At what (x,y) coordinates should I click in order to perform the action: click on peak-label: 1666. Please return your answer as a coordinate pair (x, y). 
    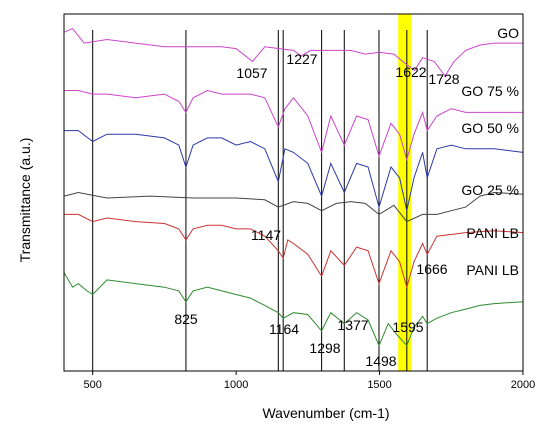
    Looking at the image, I should click on (431, 269).